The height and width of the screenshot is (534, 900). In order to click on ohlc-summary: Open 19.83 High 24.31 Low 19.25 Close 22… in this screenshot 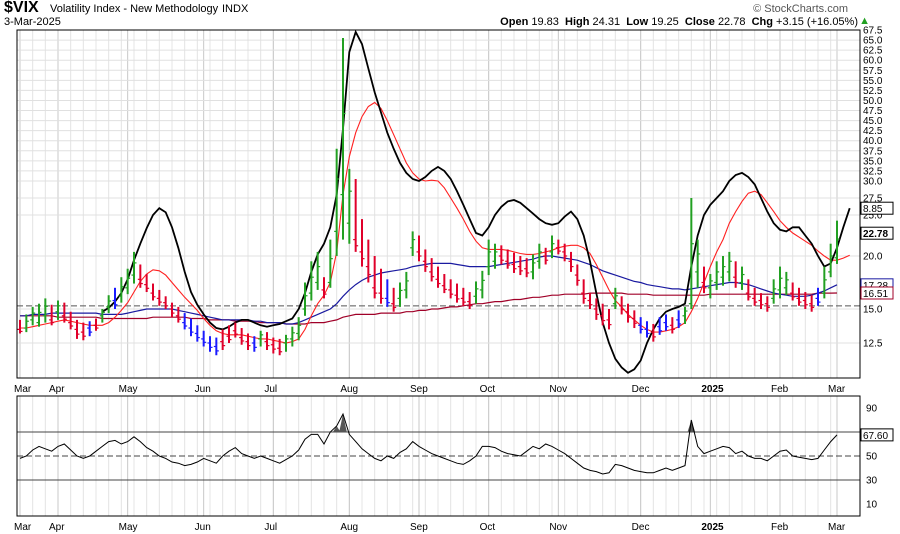, I will do `click(679, 22)`.